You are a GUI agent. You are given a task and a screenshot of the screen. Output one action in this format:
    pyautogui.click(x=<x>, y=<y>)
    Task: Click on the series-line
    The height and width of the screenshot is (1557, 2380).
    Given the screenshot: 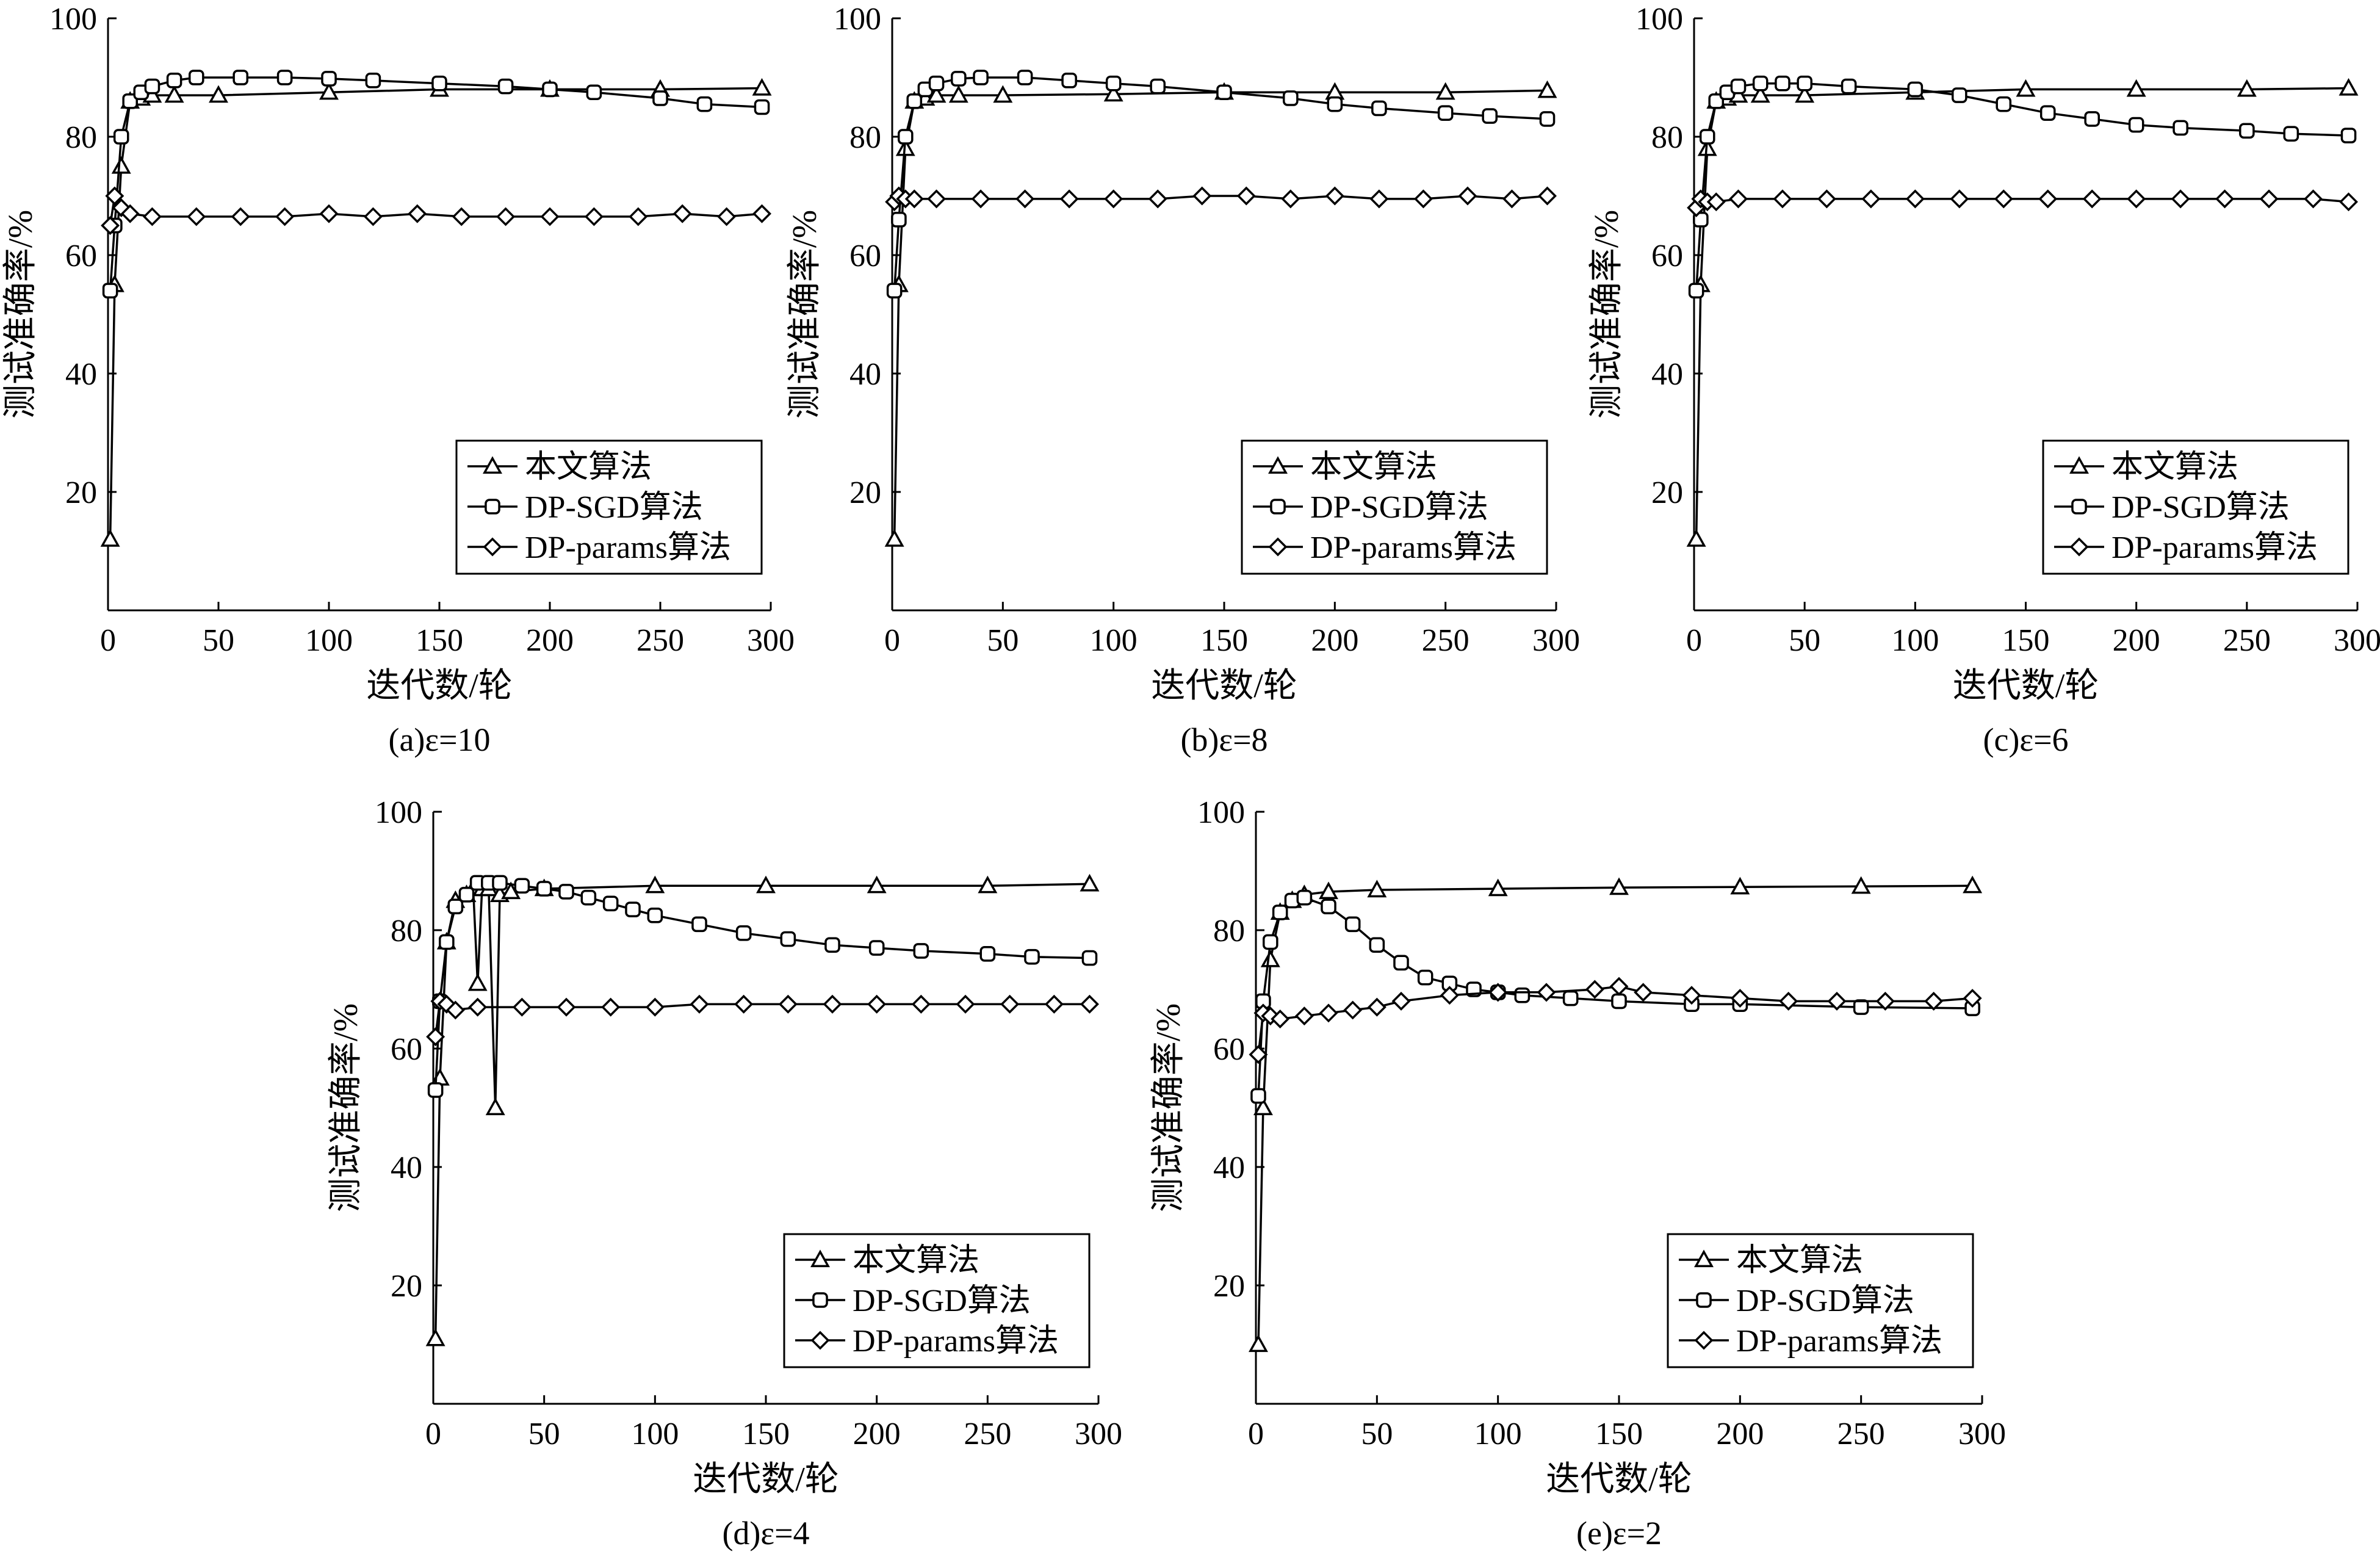 What is the action you would take?
    pyautogui.click(x=435, y=183)
    